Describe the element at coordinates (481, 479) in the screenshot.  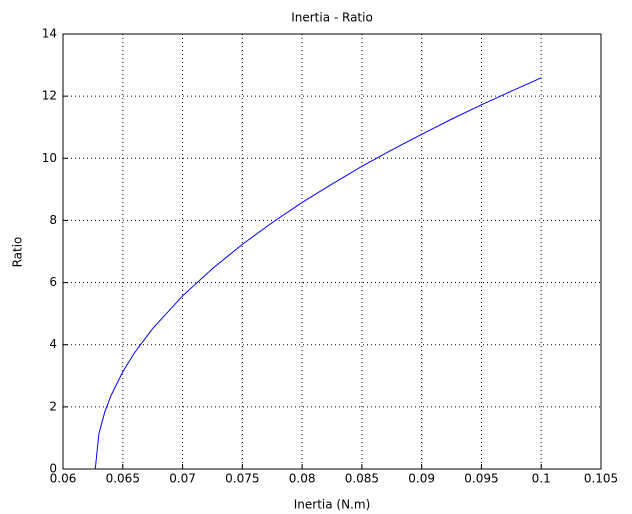
I see `x-tick-label: 0.095` at that location.